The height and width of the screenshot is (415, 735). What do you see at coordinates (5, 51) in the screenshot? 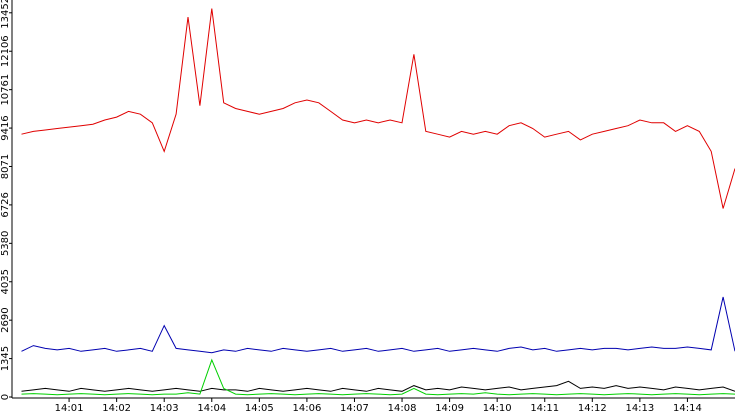
I see `y-tick-label: 12106` at bounding box center [5, 51].